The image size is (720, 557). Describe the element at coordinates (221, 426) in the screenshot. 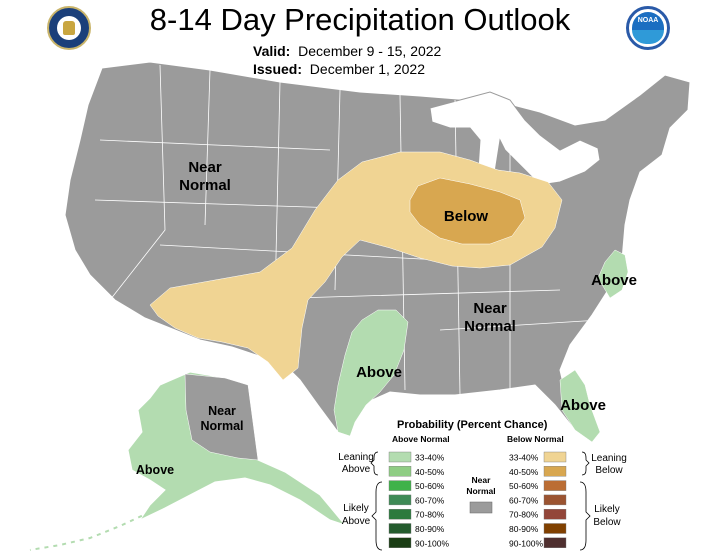

I see `label-near-normal-alaska-line2: Normal` at that location.